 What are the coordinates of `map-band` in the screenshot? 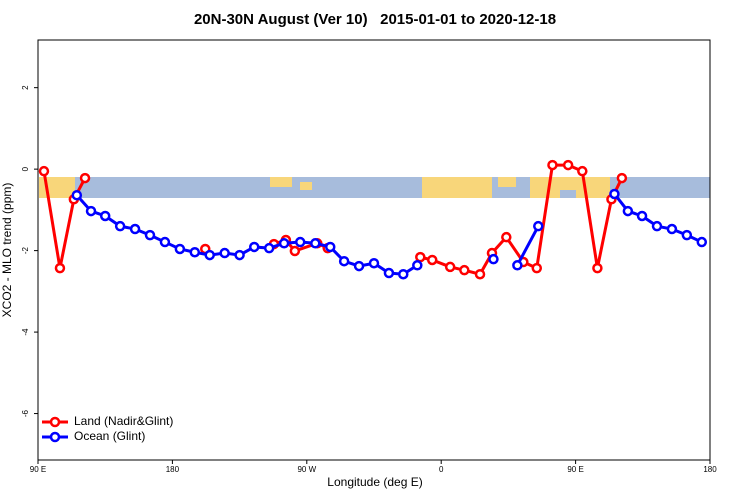 It's located at (374, 187).